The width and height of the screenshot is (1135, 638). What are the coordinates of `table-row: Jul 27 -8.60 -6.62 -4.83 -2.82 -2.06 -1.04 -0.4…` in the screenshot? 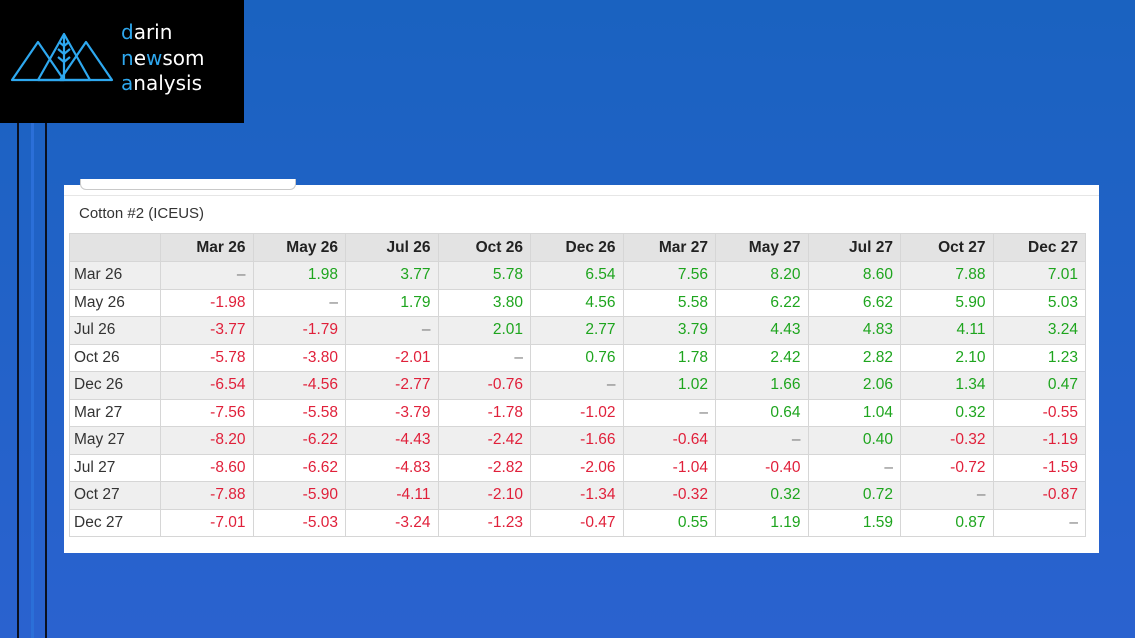 It's located at (577, 467).